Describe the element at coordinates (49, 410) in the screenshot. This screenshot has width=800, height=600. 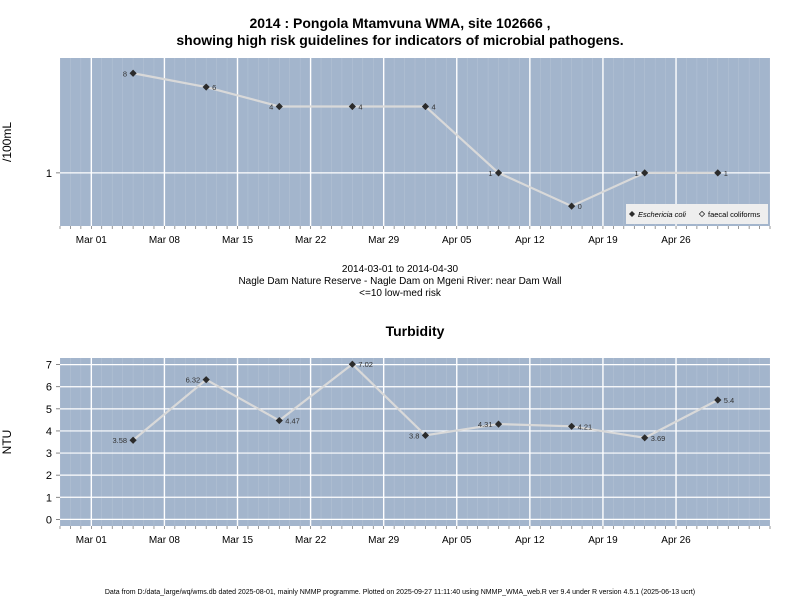
I see `y-tick-label: 5` at that location.